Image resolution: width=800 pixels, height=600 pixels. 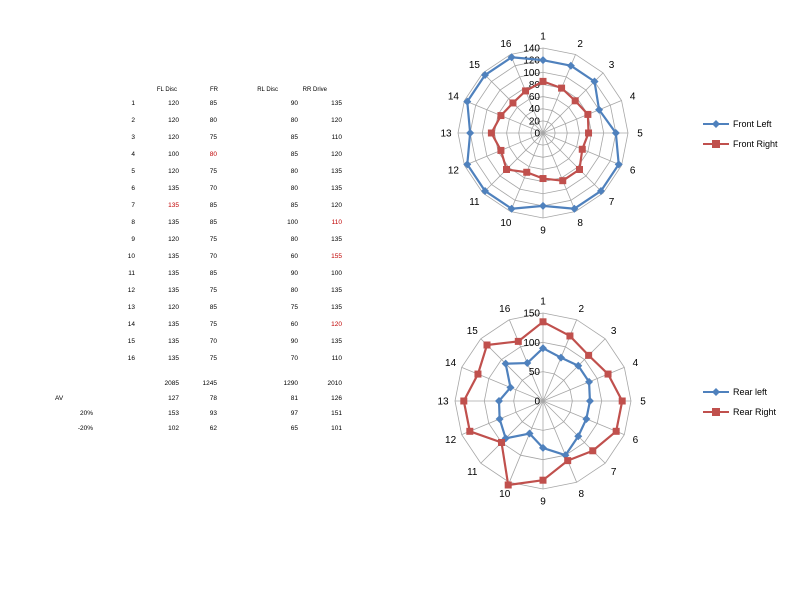 What do you see at coordinates (131, 290) in the screenshot?
I see `row-index: 12` at bounding box center [131, 290].